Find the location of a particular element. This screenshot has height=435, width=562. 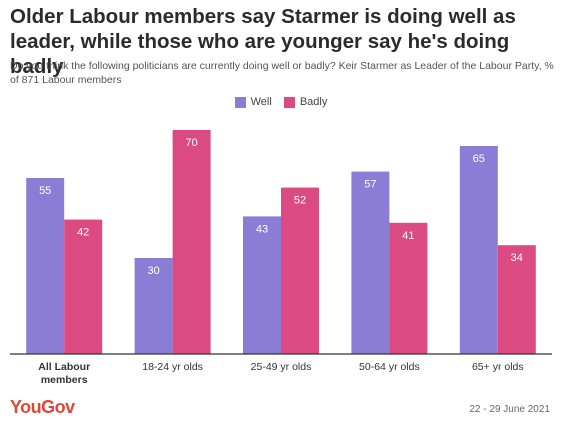

data-label-well-1: 30 is located at coordinates (153, 271).